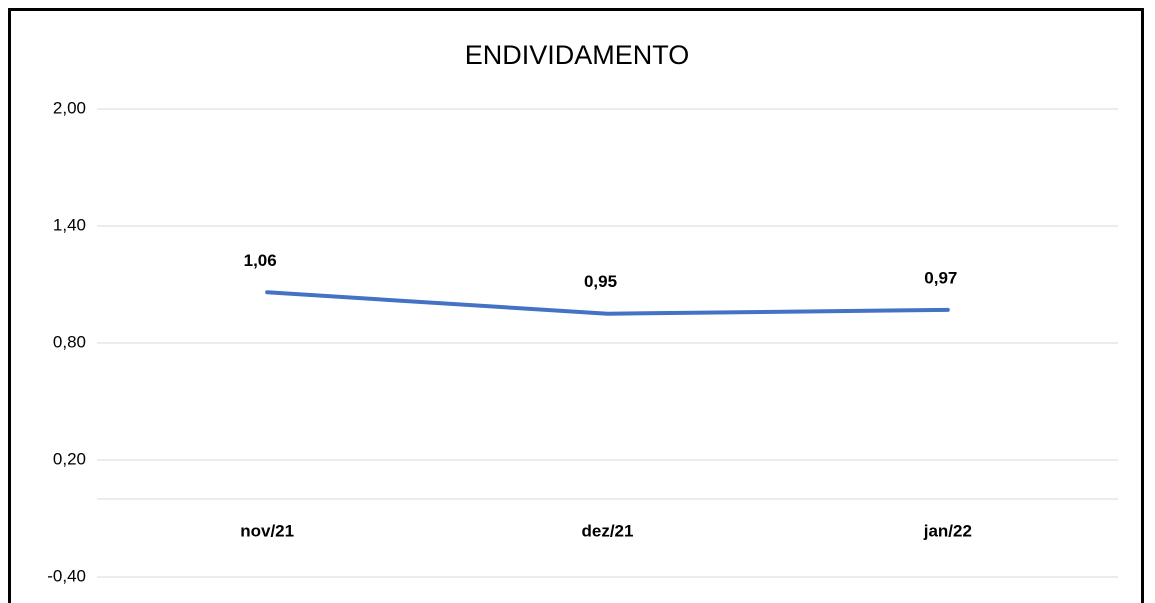  What do you see at coordinates (69, 458) in the screenshot?
I see `y-tick-label: 0,20` at bounding box center [69, 458].